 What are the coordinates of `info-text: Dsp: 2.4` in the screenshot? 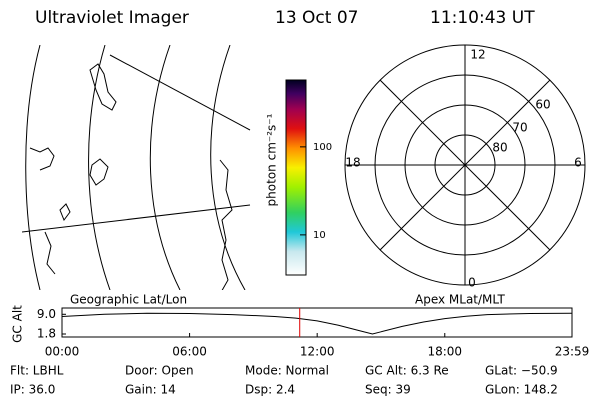 It's located at (270, 390).